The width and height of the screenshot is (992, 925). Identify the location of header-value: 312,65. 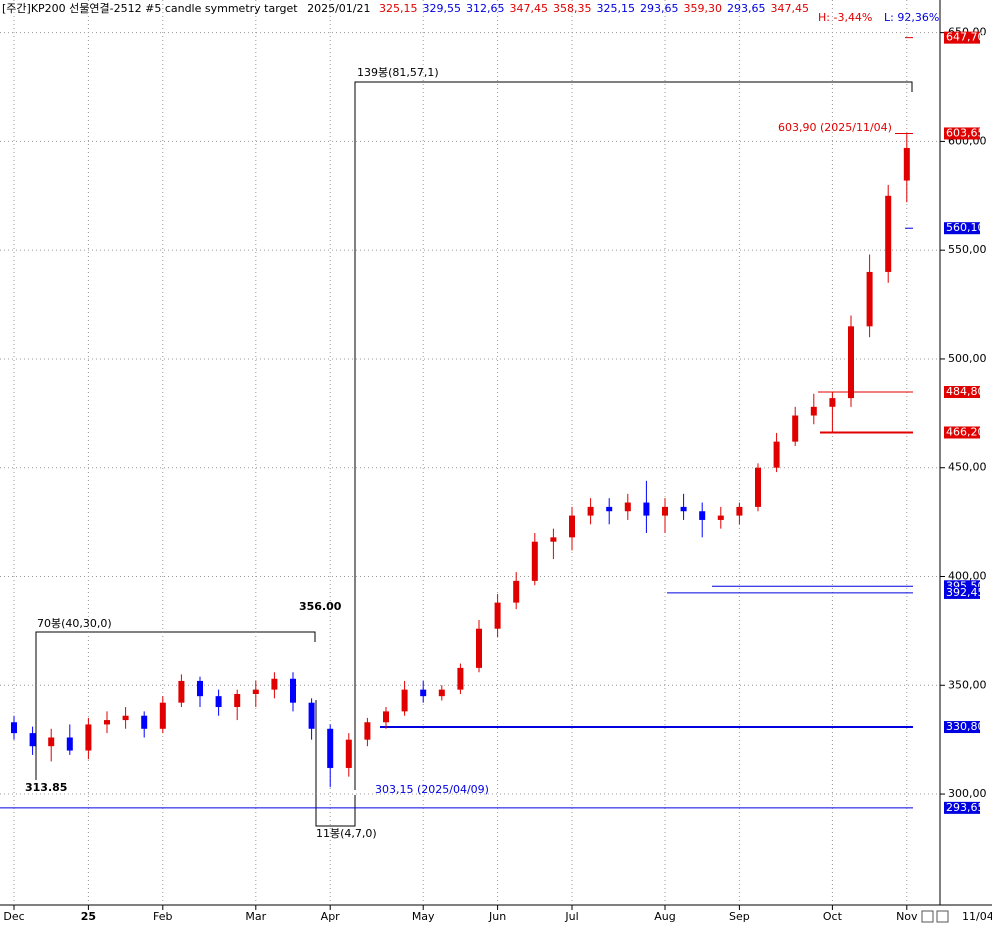
(485, 8).